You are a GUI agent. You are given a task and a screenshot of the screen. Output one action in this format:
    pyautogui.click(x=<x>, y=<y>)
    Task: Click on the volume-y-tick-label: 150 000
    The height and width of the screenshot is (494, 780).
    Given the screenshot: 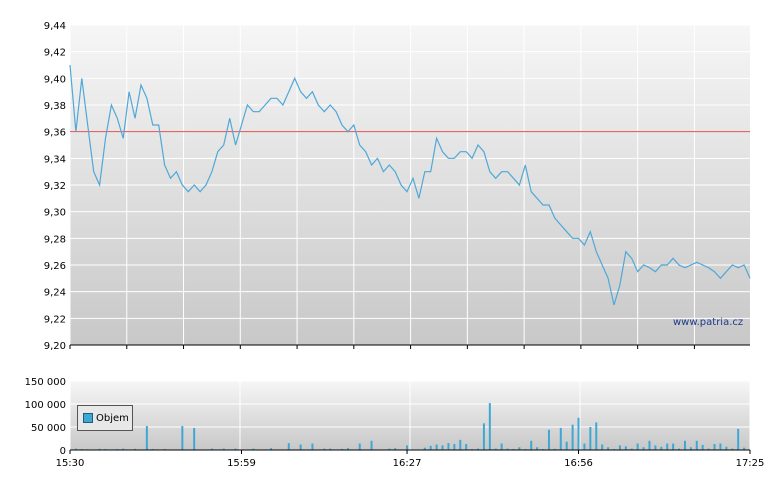 What is the action you would take?
    pyautogui.click(x=45, y=382)
    